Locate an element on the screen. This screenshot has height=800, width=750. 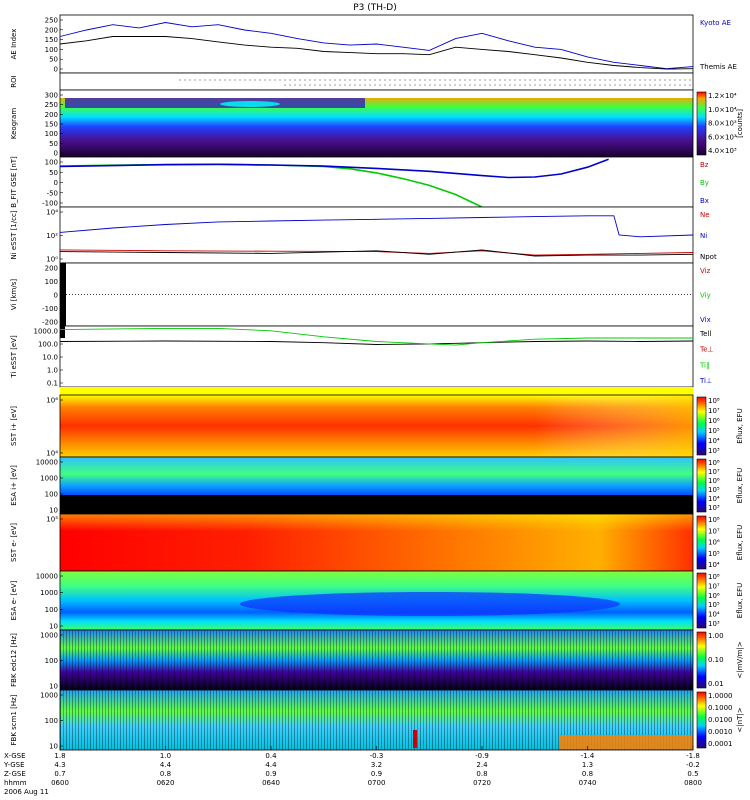
keogram-colorbar-label: 8.0×10³ is located at coordinates (722, 124).